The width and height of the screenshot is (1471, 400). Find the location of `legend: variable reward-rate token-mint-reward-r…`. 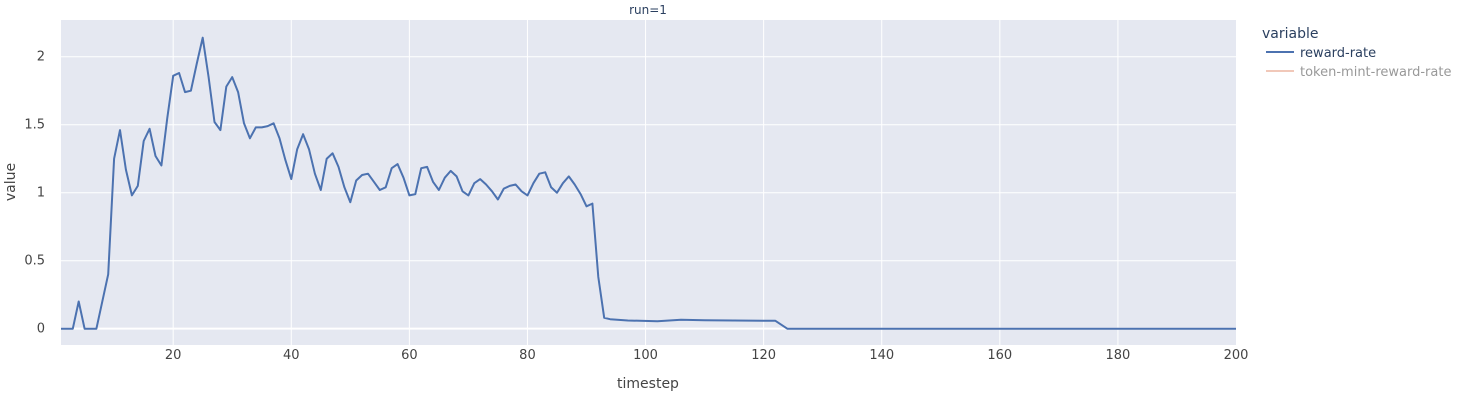

legend: variable reward-rate token-mint-reward-r… is located at coordinates (1356, 53).